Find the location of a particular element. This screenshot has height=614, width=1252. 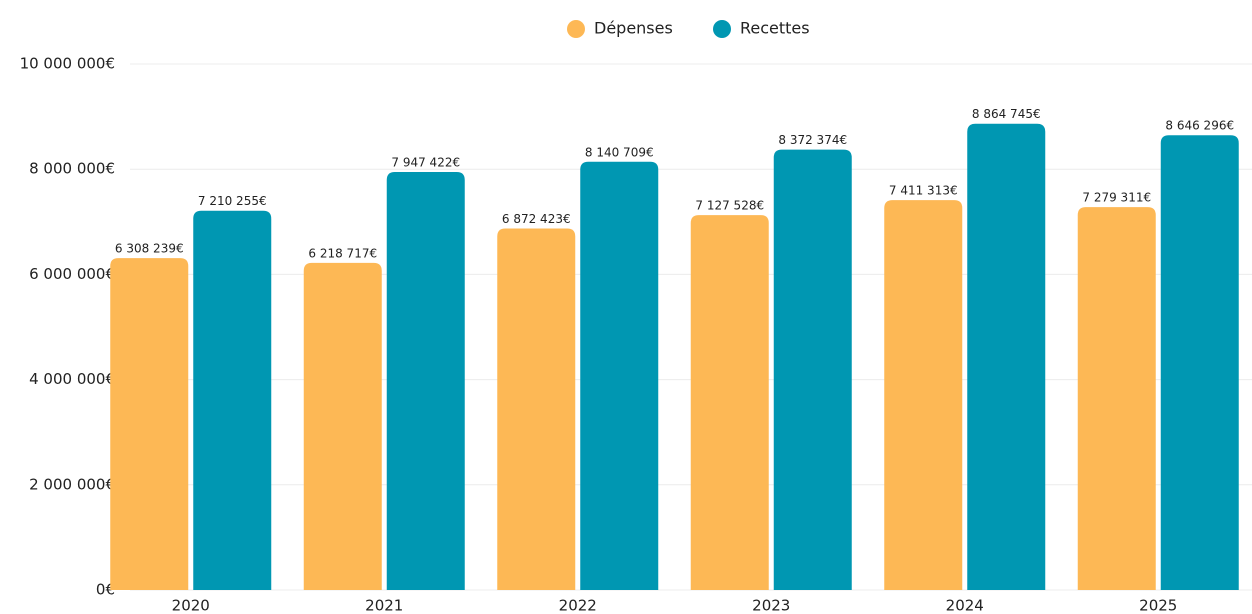

y-tick-label: 8 000 000€ is located at coordinates (72, 169).